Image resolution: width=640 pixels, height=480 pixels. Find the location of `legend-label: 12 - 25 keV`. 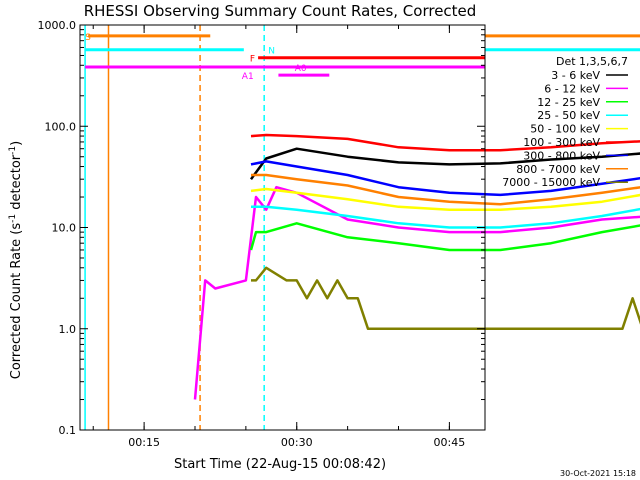

legend-label: 12 - 25 keV is located at coordinates (568, 102).